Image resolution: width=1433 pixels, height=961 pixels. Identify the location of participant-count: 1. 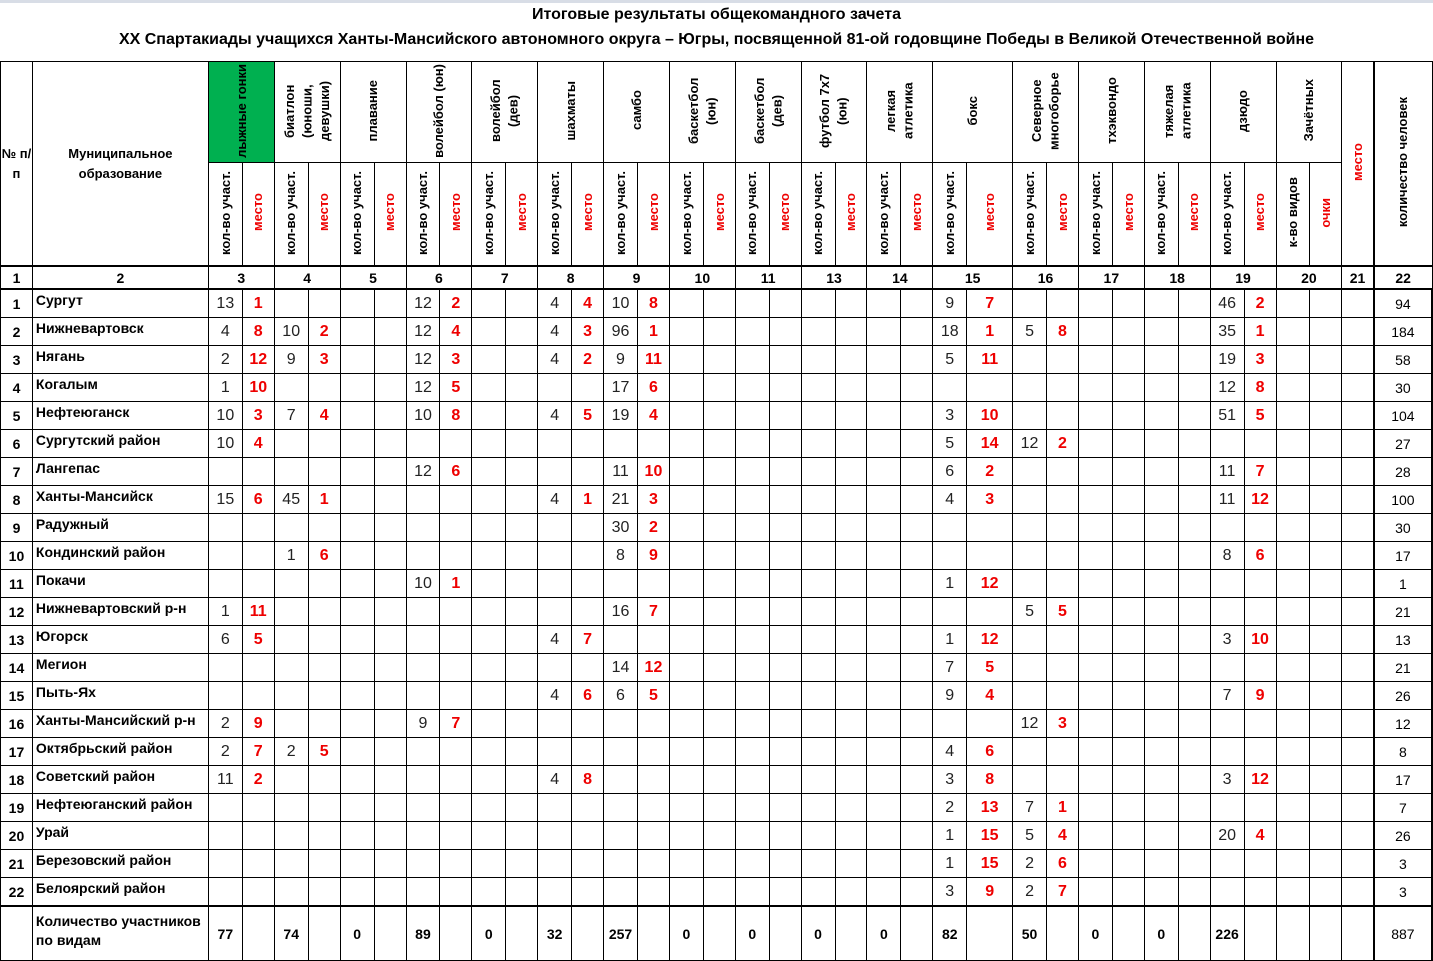
(225, 387).